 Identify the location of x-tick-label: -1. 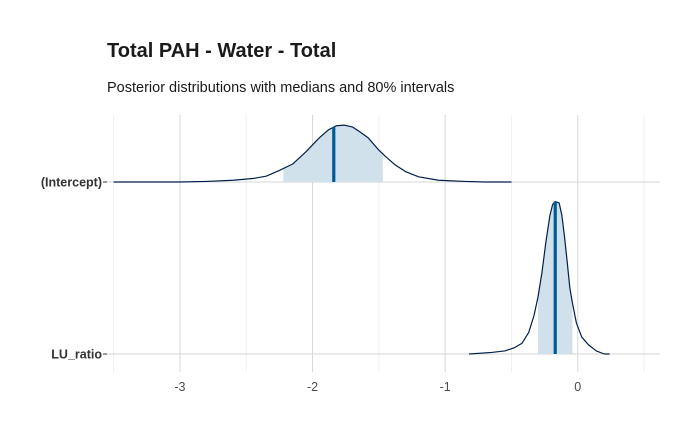
(445, 387).